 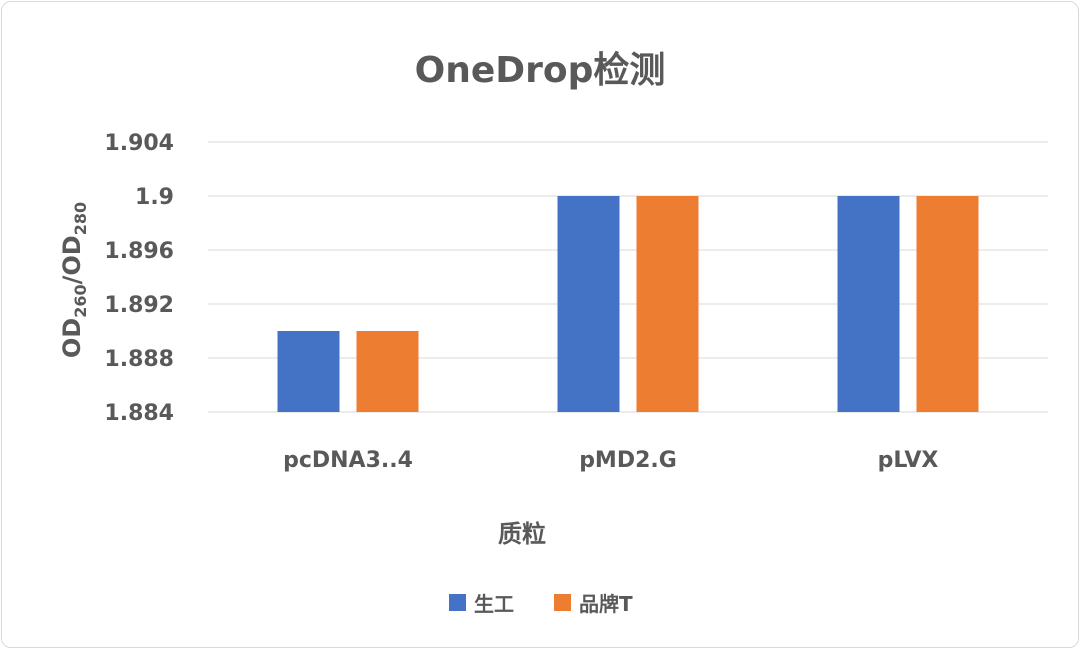 What do you see at coordinates (540, 70) in the screenshot?
I see `chart-title: OneDrop检测` at bounding box center [540, 70].